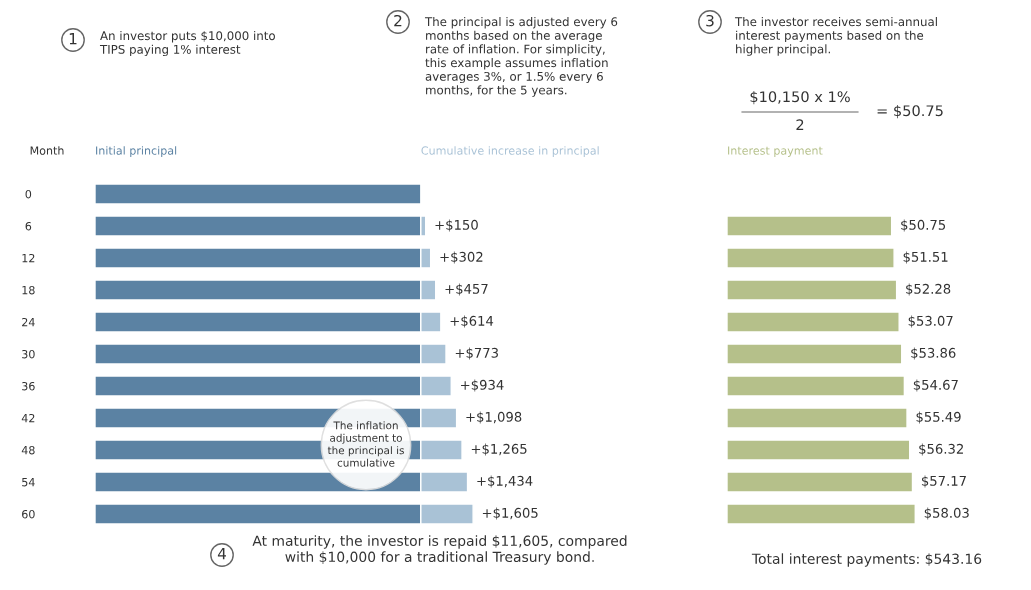 This screenshot has height=590, width=1031. Describe the element at coordinates (521, 57) in the screenshot. I see `text: The principal is adjusted every 6 months based on the average rate of inflation. For simplicity, this example assumes inflation averages 3%, or 1.5% every 6 months, for the 5 years.` at that location.